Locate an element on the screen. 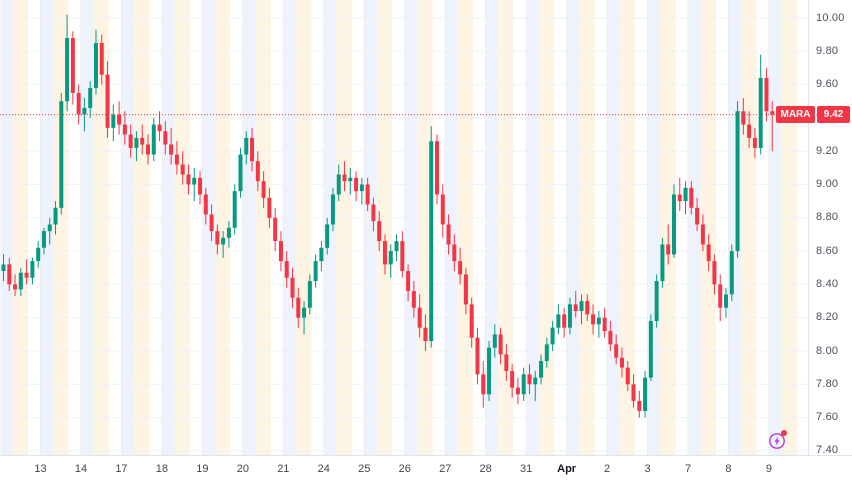  price-axis-label: 9.20 is located at coordinates (827, 150).